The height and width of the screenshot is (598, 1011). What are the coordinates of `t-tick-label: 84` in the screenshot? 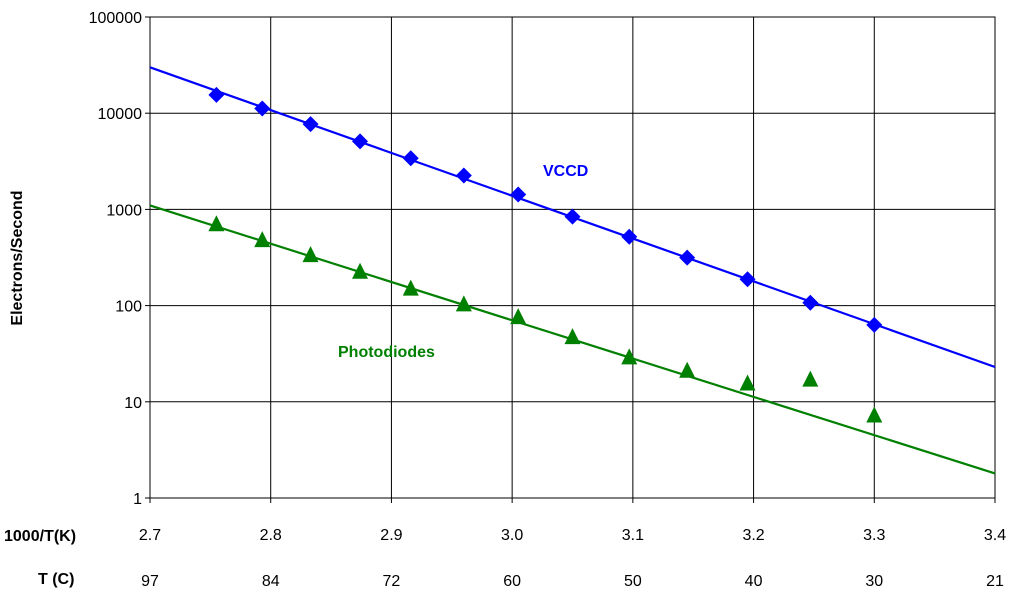 It's located at (271, 581).